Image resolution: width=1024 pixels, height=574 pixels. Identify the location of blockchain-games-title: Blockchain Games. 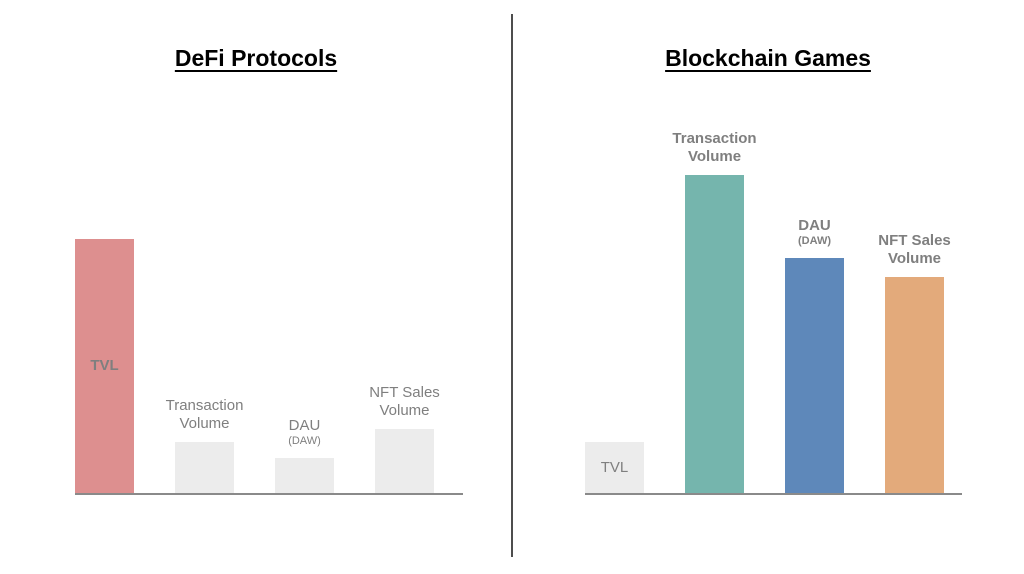
(768, 58).